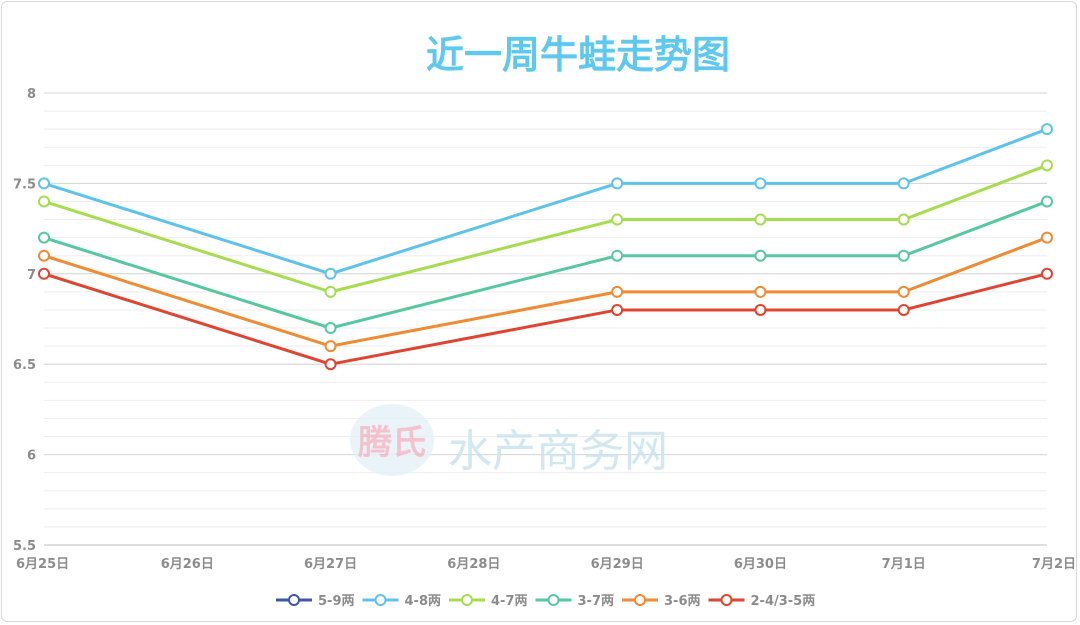 This screenshot has height=625, width=1080. I want to click on legend-item: 3-7两, so click(575, 601).